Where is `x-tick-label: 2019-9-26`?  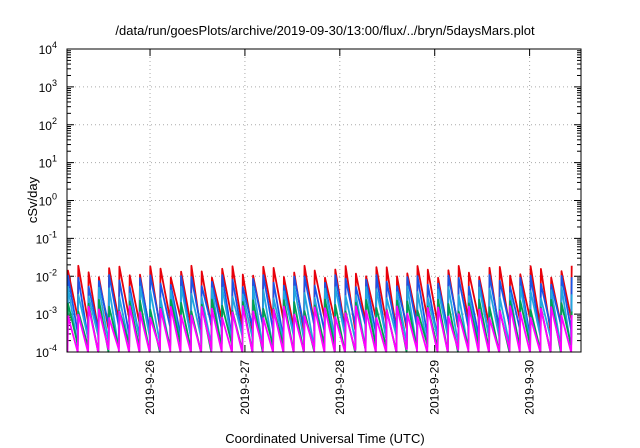 x-tick-label: 2019-9-26 is located at coordinates (150, 387).